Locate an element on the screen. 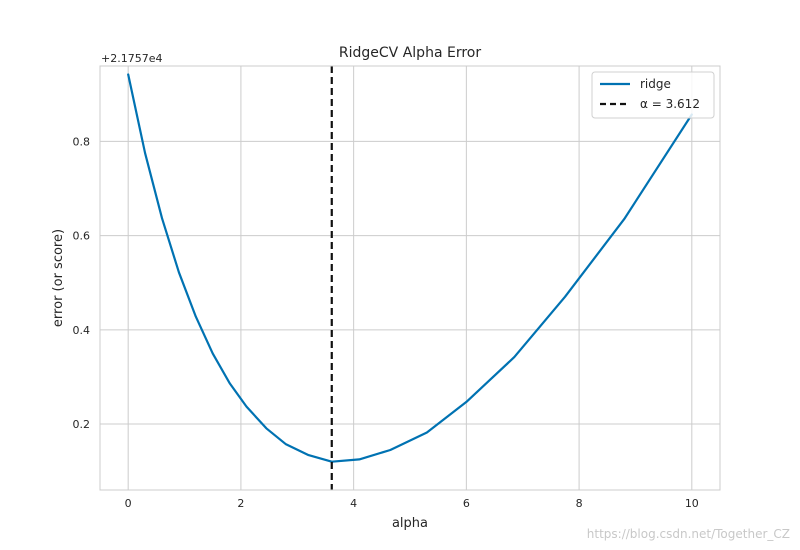 This screenshot has width=800, height=550. y-tick-label: 0.4 is located at coordinates (82, 330).